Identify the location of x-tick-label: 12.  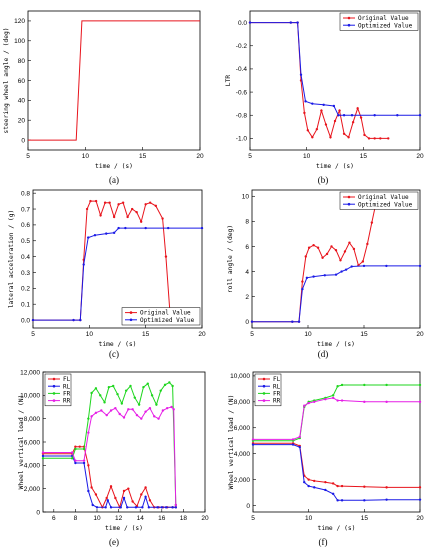
(119, 518).